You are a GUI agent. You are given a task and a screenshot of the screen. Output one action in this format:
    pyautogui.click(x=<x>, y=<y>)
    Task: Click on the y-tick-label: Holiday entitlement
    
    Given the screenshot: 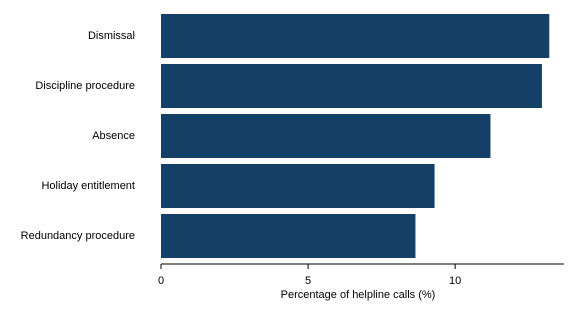 What is the action you would take?
    pyautogui.click(x=88, y=186)
    